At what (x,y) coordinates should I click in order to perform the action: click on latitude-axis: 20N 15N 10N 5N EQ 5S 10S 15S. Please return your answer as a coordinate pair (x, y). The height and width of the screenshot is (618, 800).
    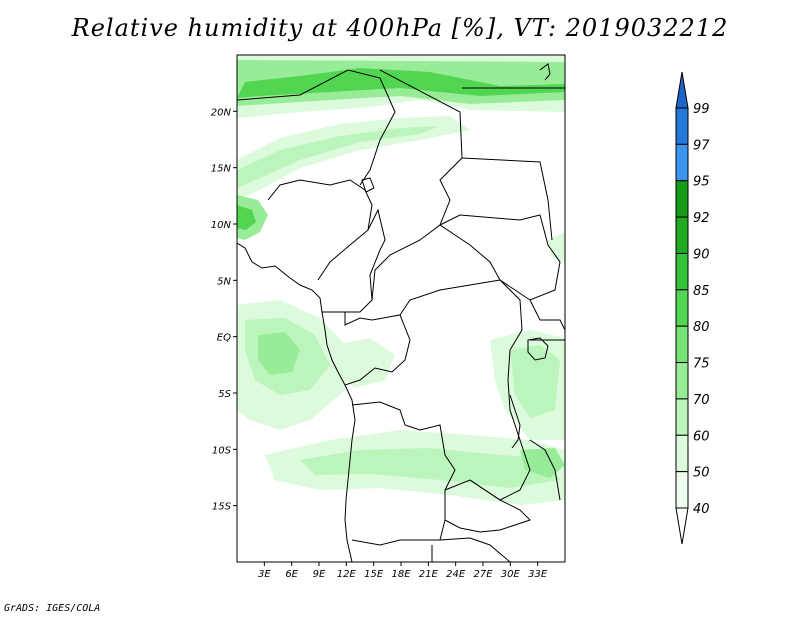
    Looking at the image, I should click on (224, 310).